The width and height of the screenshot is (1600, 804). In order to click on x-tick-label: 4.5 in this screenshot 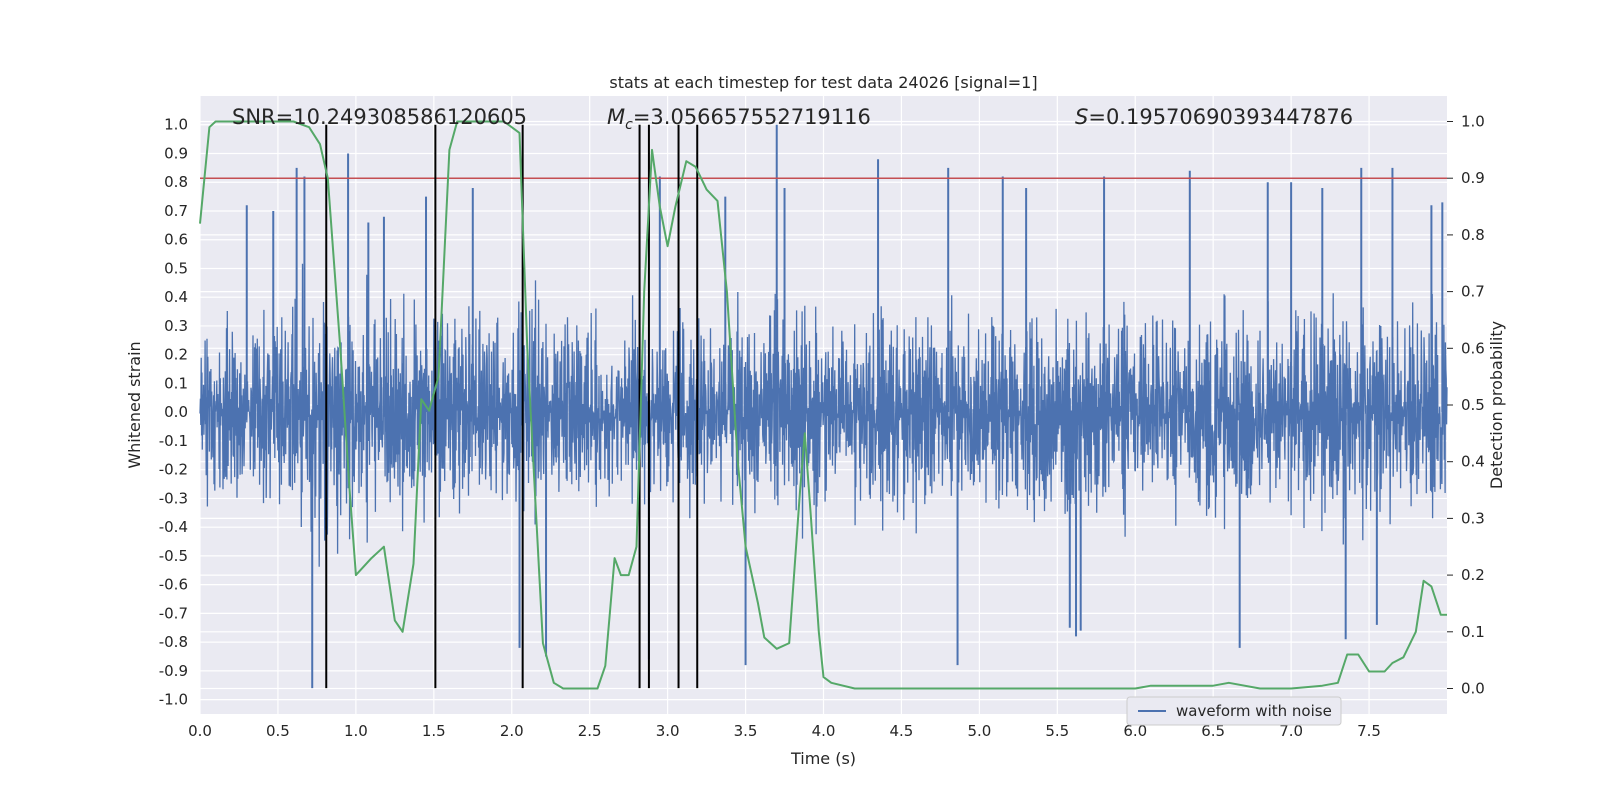, I will do `click(902, 731)`.